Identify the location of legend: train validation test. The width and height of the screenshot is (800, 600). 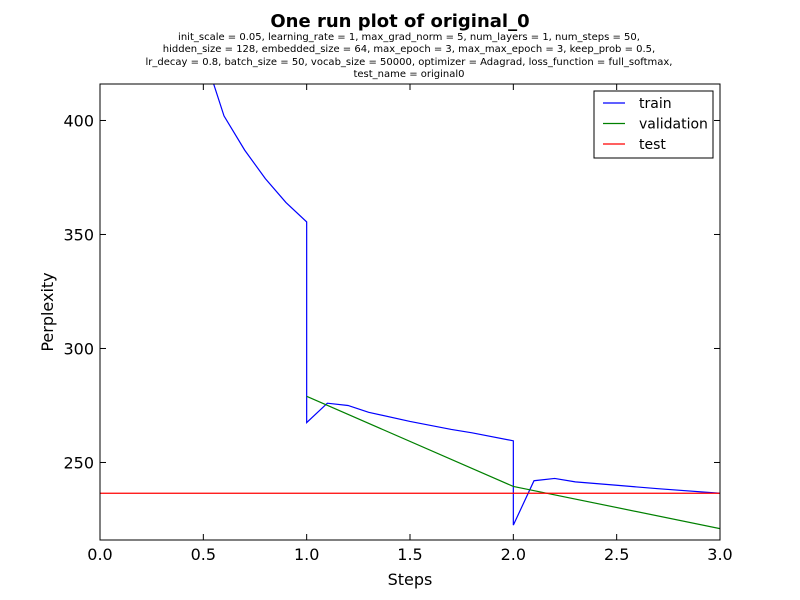
(653, 124).